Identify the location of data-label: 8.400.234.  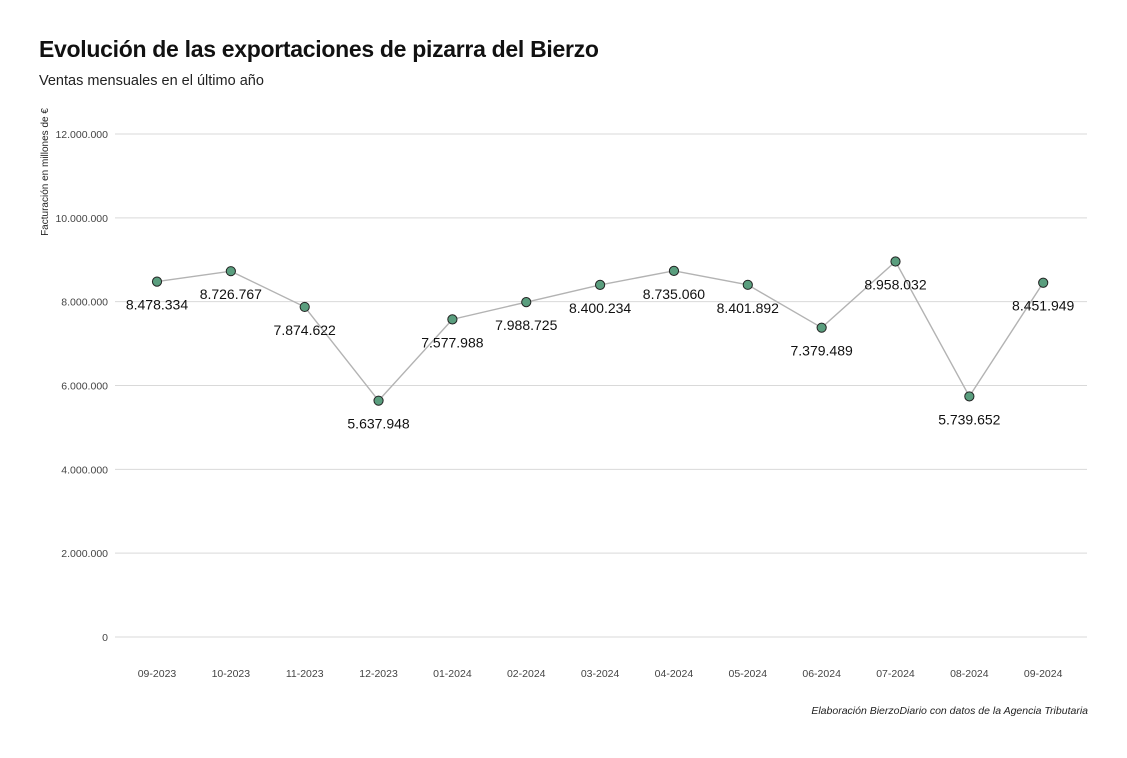
(600, 308).